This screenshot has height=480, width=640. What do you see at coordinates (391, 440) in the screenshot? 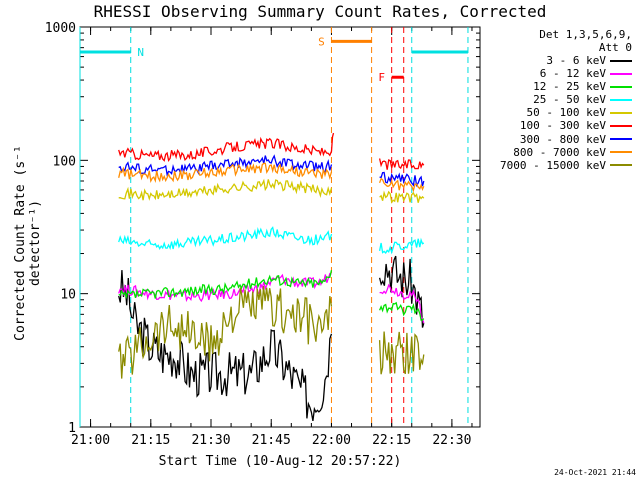
I see `x-tick-label-5: 22:15` at bounding box center [391, 440].